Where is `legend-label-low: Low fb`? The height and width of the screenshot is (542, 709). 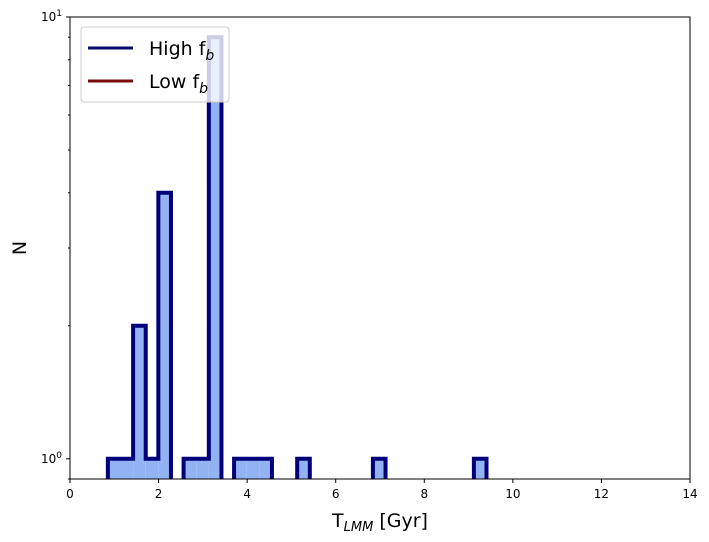 legend-label-low: Low fb is located at coordinates (178, 84).